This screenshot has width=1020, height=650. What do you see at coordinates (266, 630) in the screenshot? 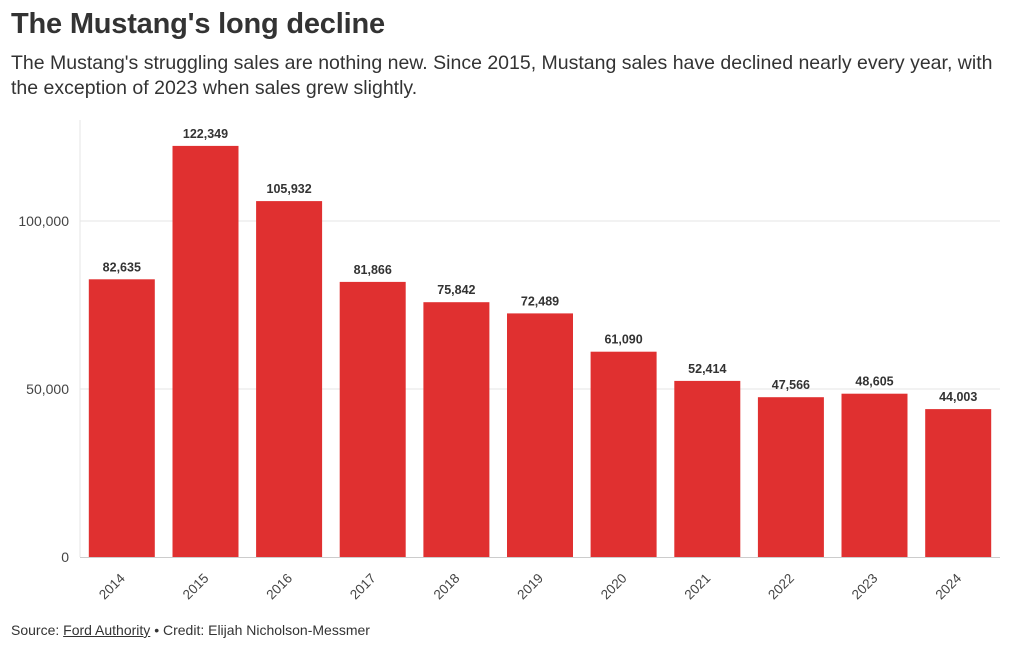
I see `credit-text: Credit: Elijah Nicholson-Messmer` at bounding box center [266, 630].